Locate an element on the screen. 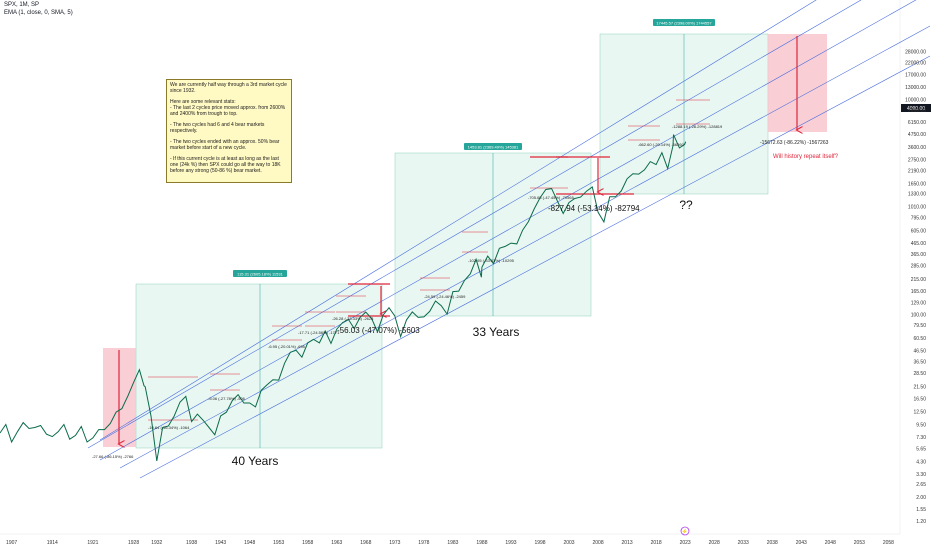 This screenshot has height=550, width=932. y-tick-label: 2.00 is located at coordinates (921, 498).